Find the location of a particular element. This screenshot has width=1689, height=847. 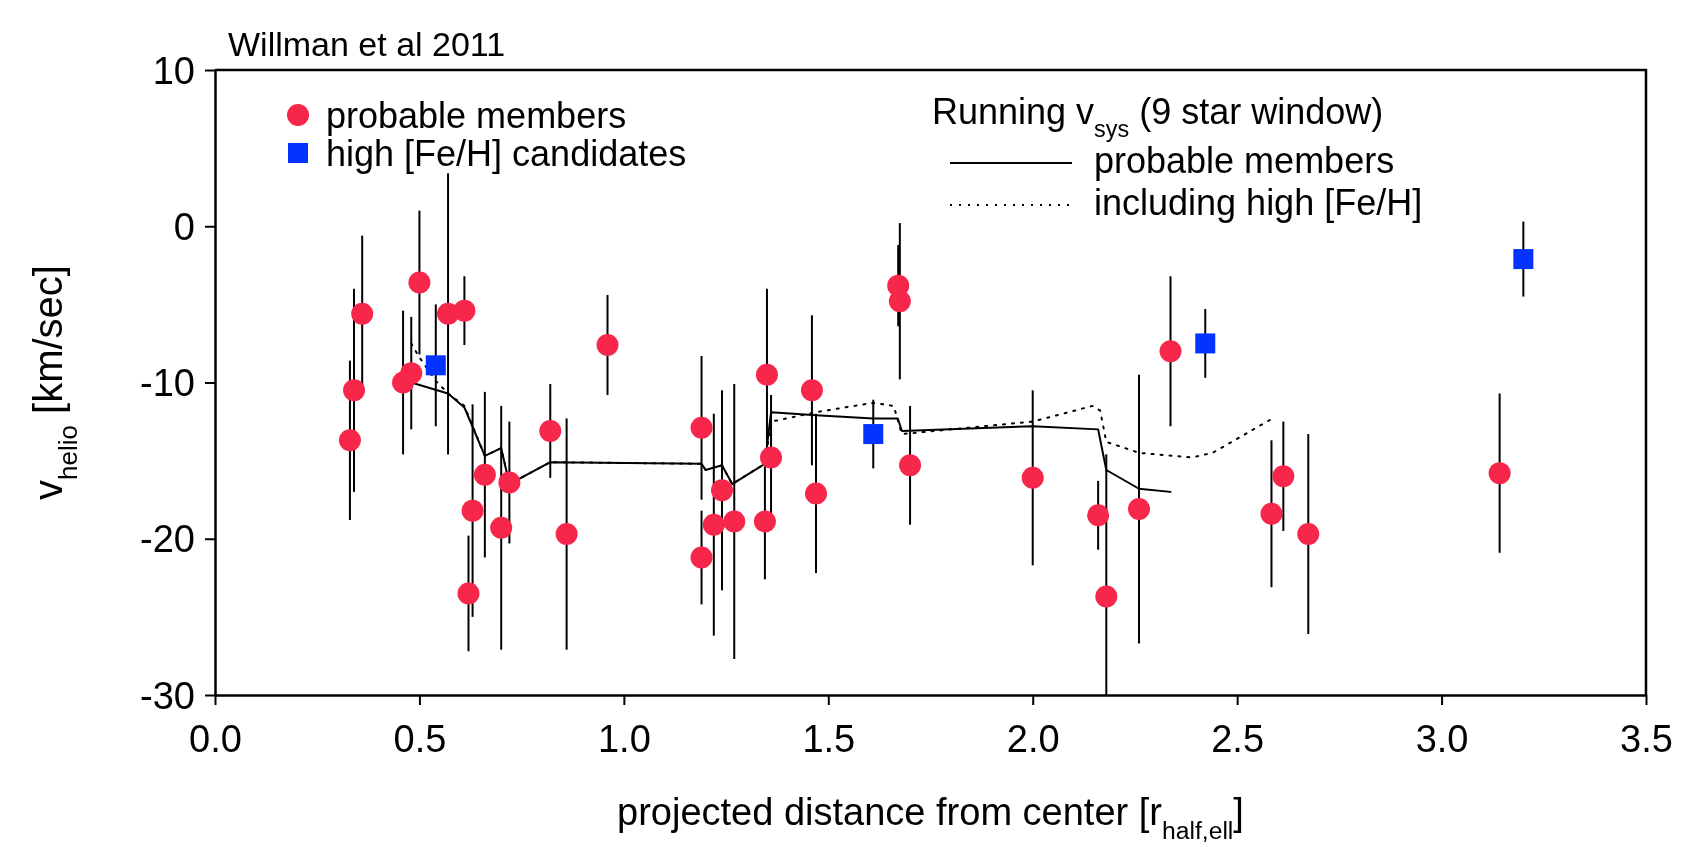

y-tick-label: 10 is located at coordinates (173, 70).